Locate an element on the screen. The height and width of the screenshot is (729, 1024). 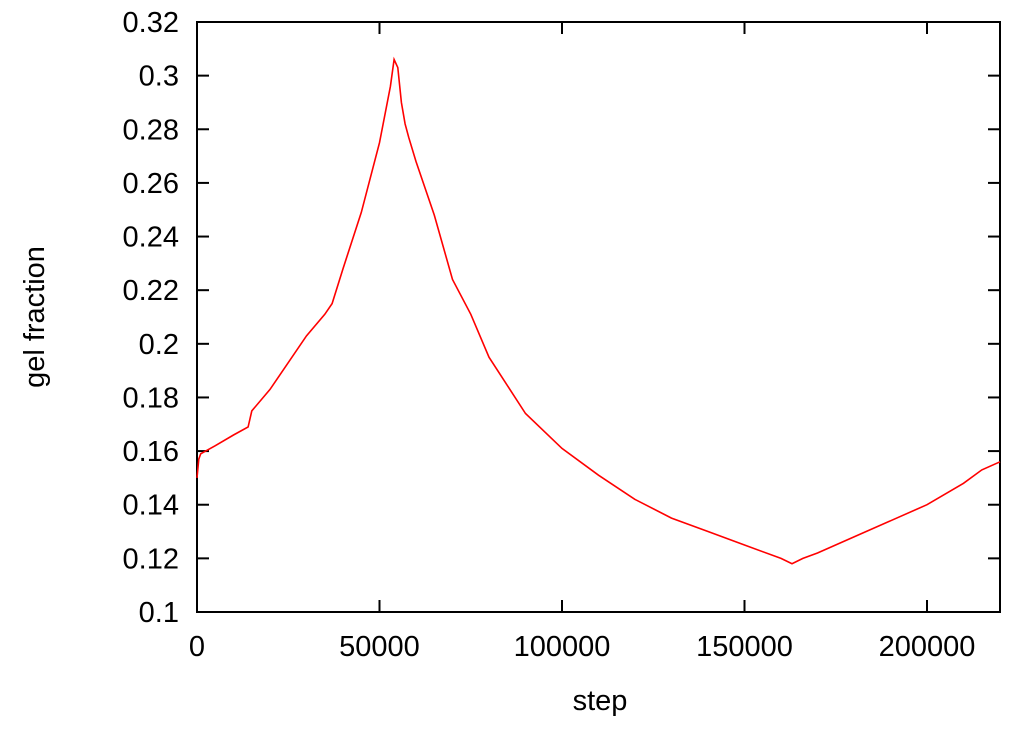
y-tick-label: 0.16 is located at coordinates (151, 452).